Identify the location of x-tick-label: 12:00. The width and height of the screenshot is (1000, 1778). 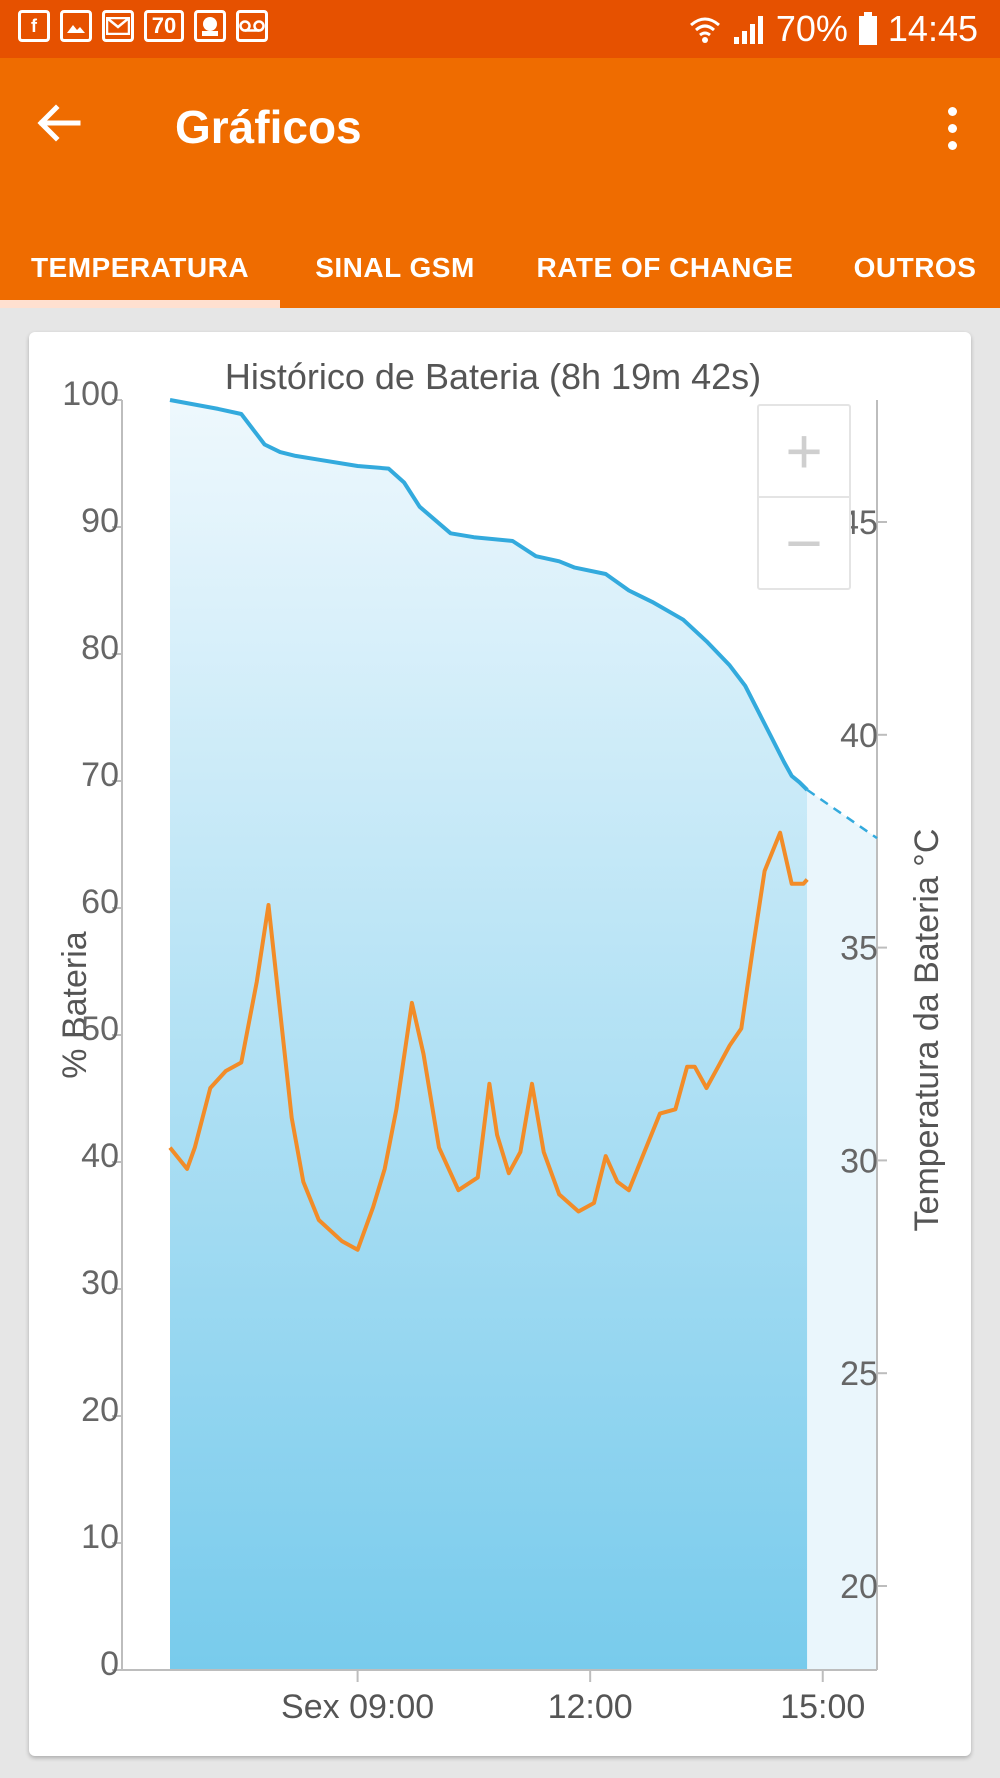
(590, 1707).